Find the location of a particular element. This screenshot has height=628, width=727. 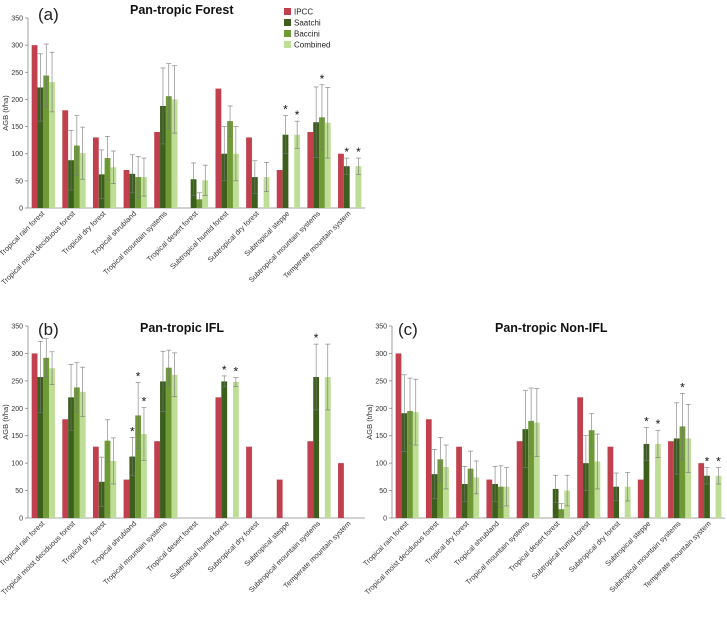

bar-ipcc-tropical-mountain-systems is located at coordinates (157, 170).